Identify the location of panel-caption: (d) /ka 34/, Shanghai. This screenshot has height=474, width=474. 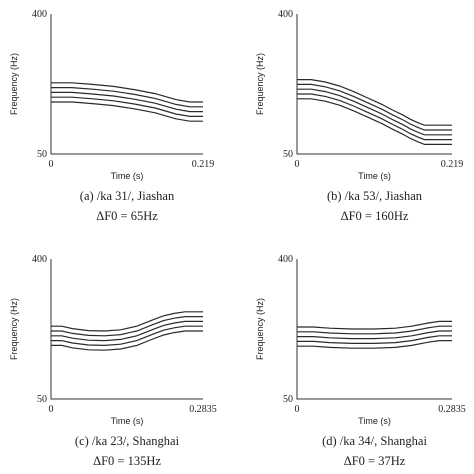
(374, 441).